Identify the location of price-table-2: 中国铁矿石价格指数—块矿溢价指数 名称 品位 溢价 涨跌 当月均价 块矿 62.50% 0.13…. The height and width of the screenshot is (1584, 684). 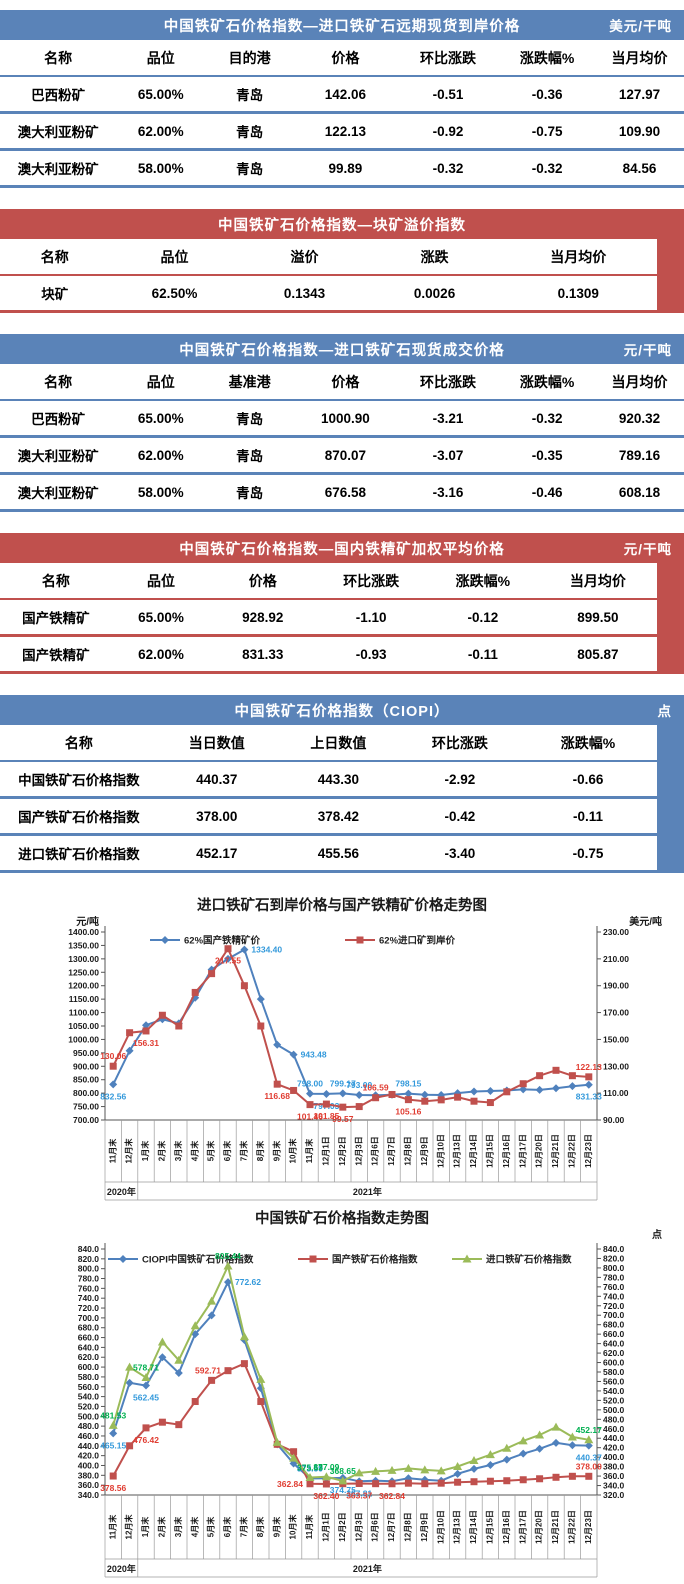
(342, 261).